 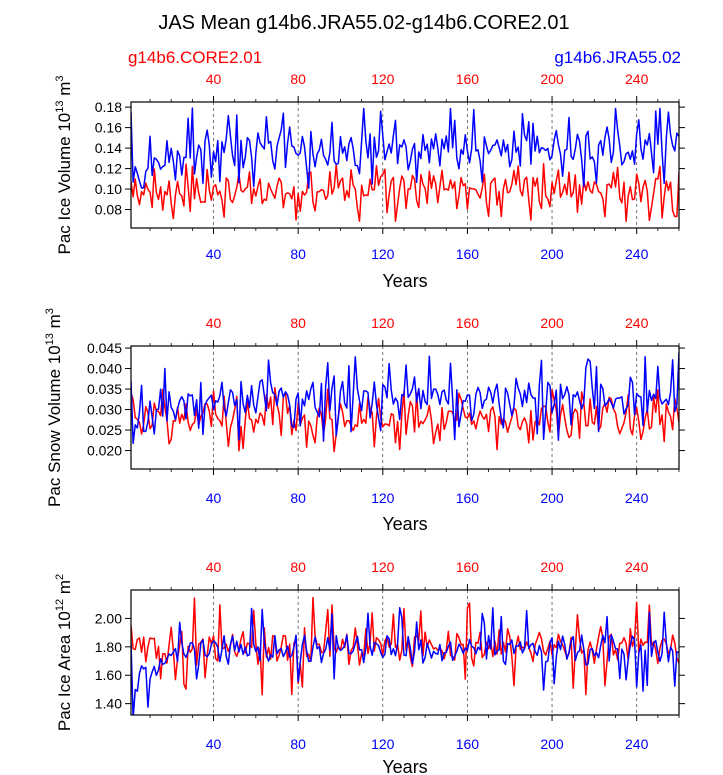 What do you see at coordinates (108, 128) in the screenshot?
I see `y-tick-label: 0.16` at bounding box center [108, 128].